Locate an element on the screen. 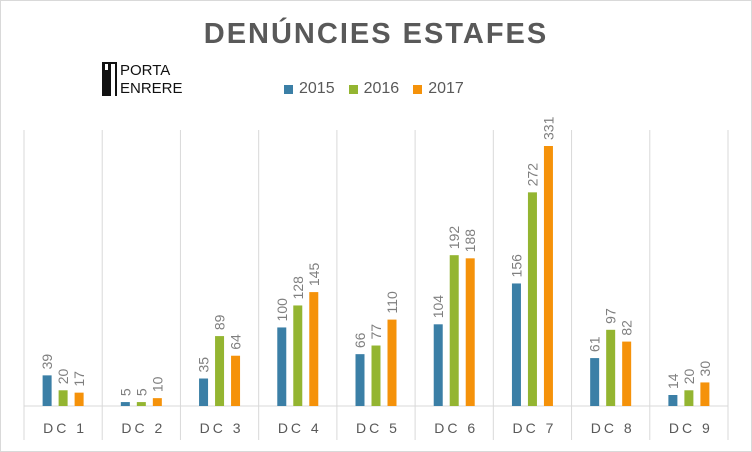 The height and width of the screenshot is (452, 752). bar-2016-dc7 is located at coordinates (532, 299).